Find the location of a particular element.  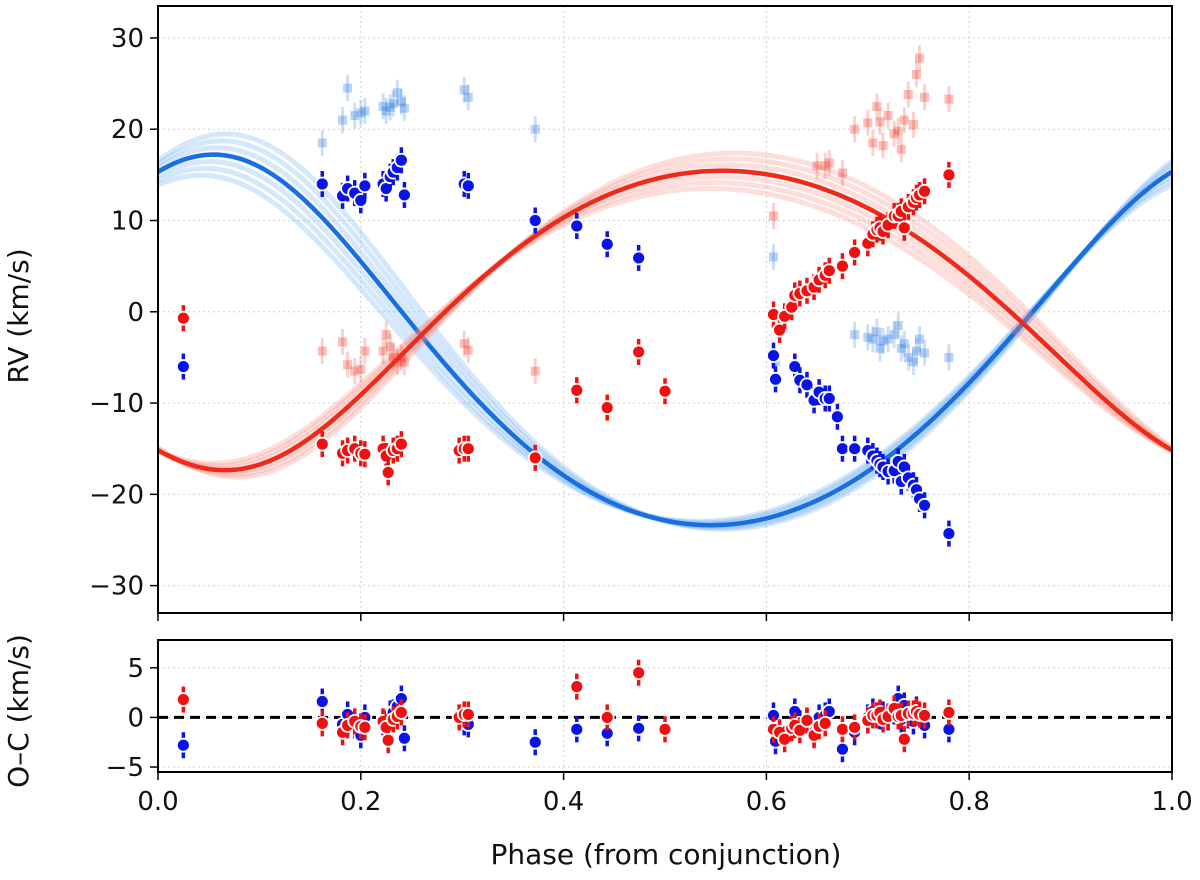

residual-xtick-label: 0.0 is located at coordinates (157, 802).